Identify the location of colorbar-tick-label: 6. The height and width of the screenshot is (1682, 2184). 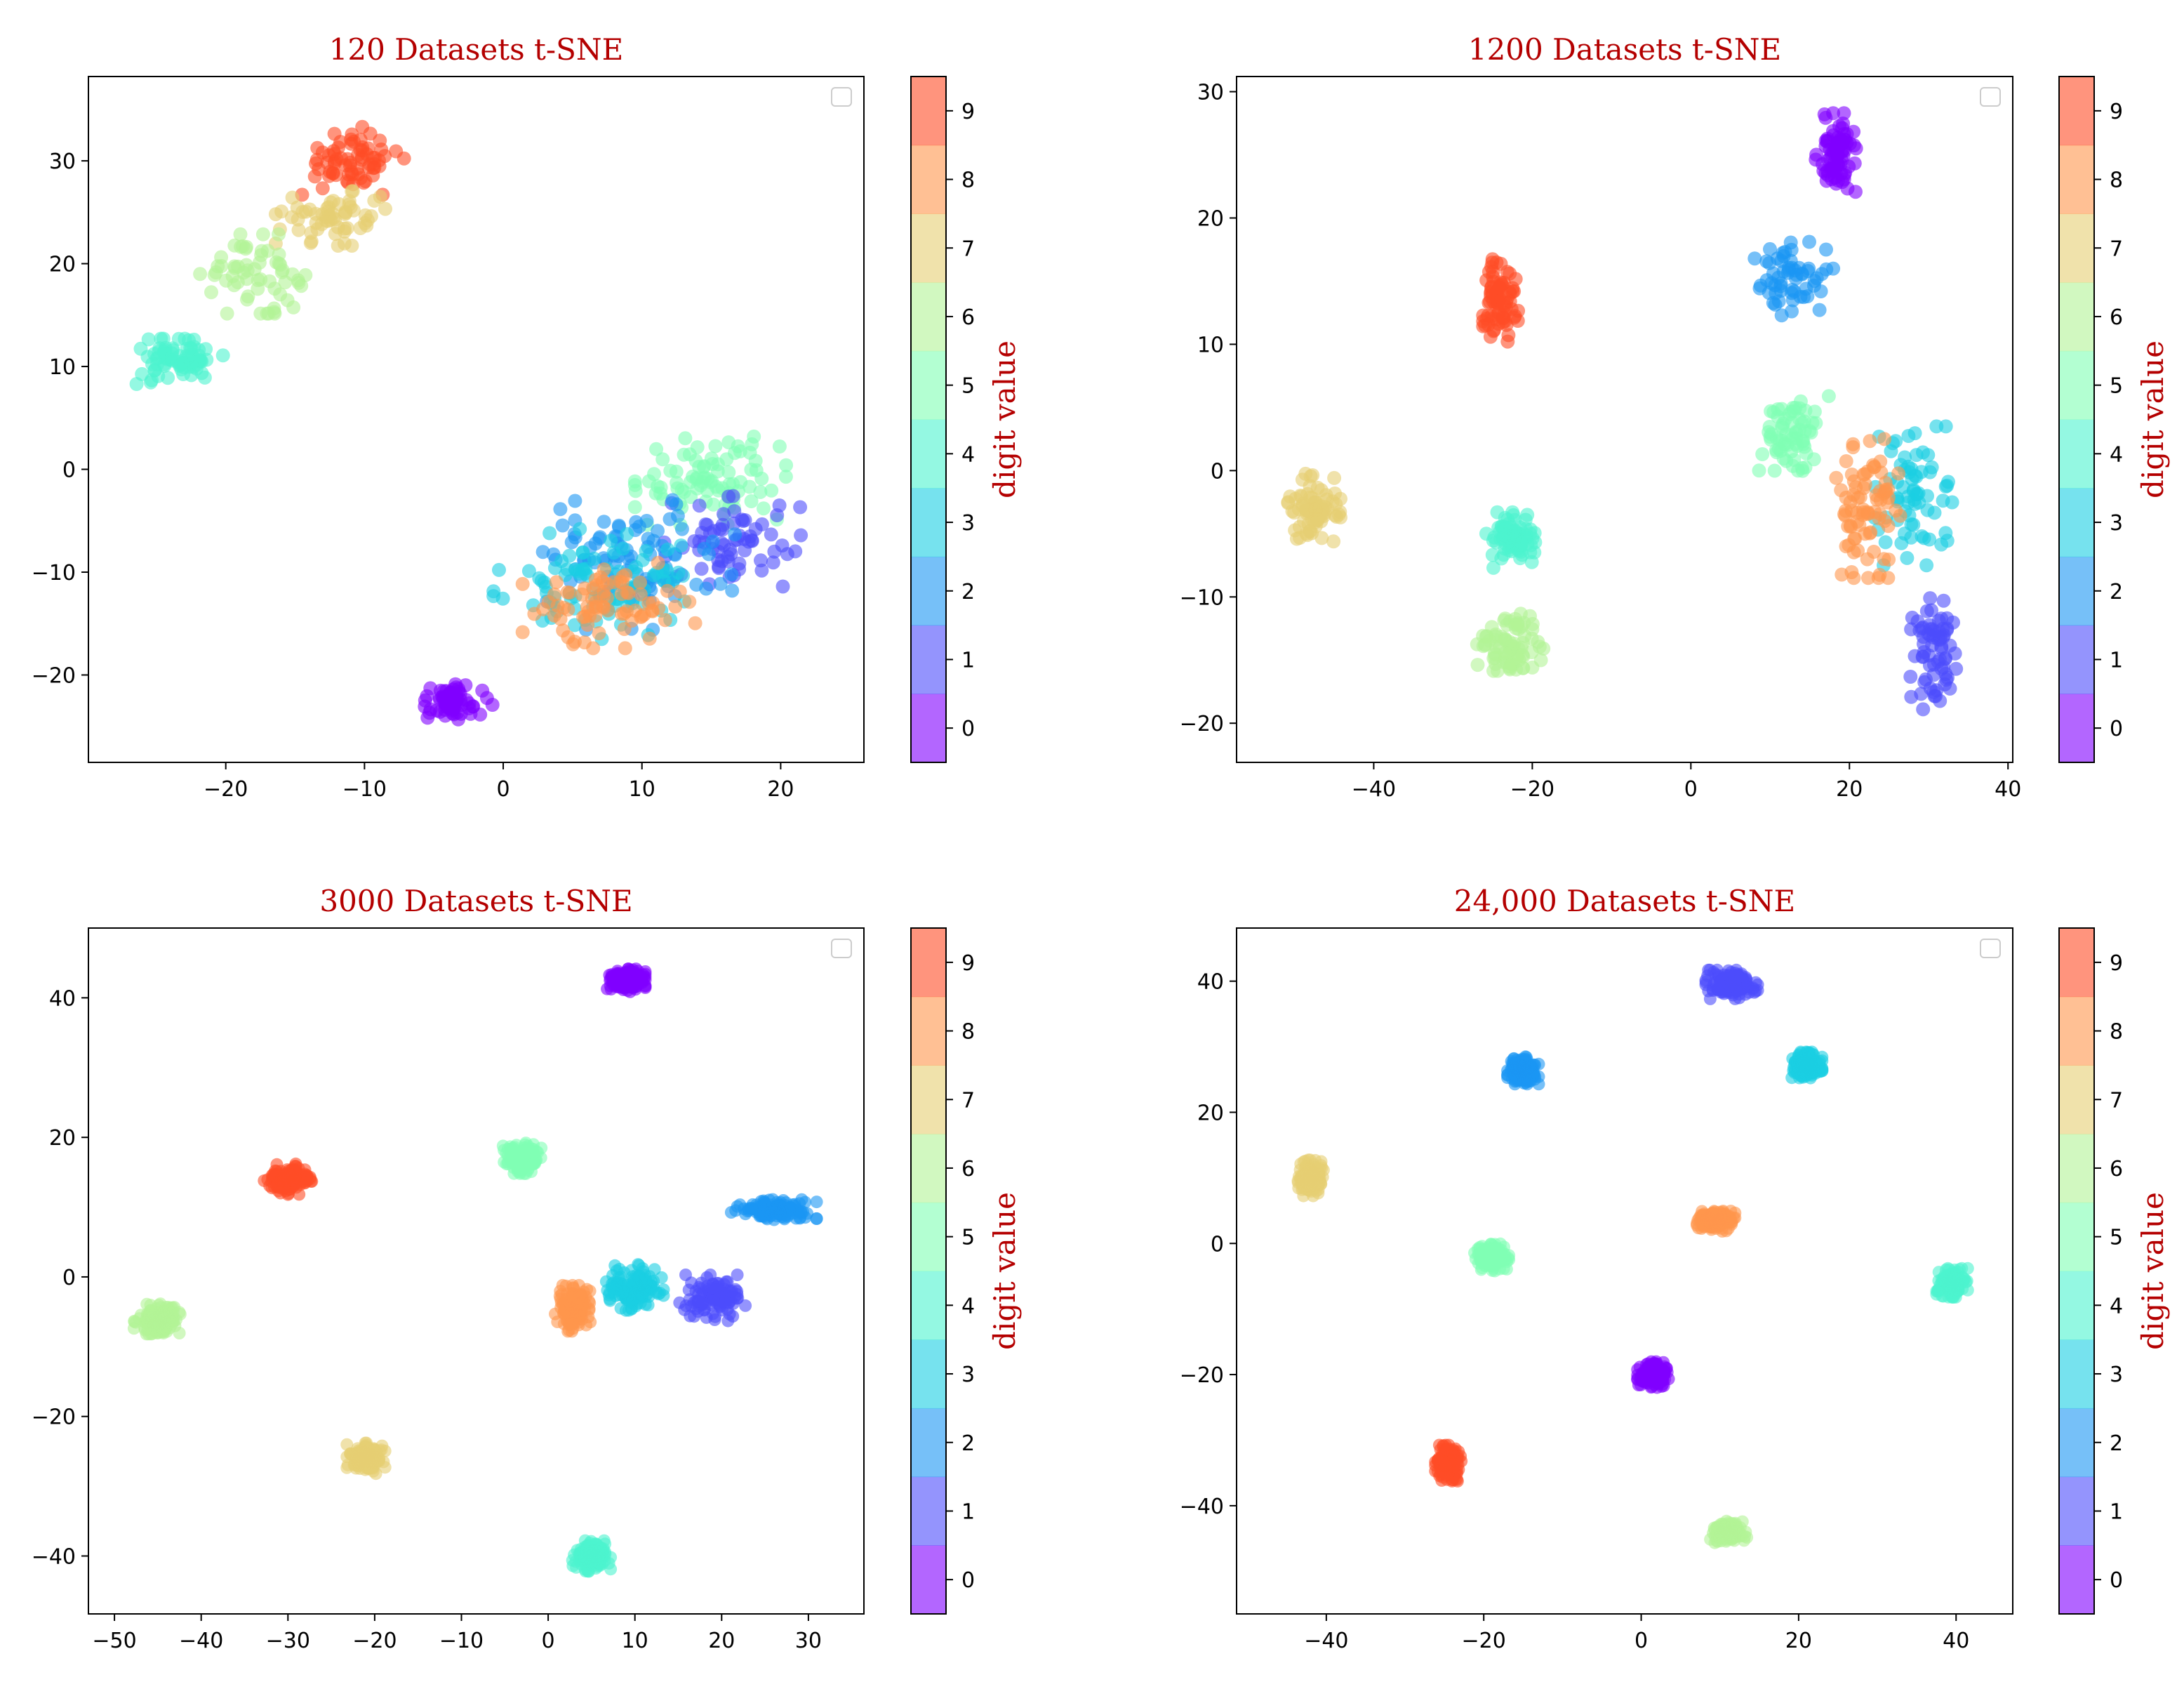
(968, 317).